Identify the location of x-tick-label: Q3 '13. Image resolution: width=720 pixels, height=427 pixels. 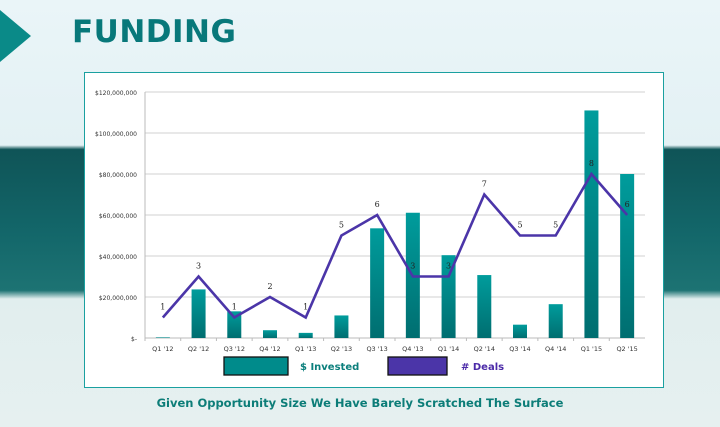
(376, 349).